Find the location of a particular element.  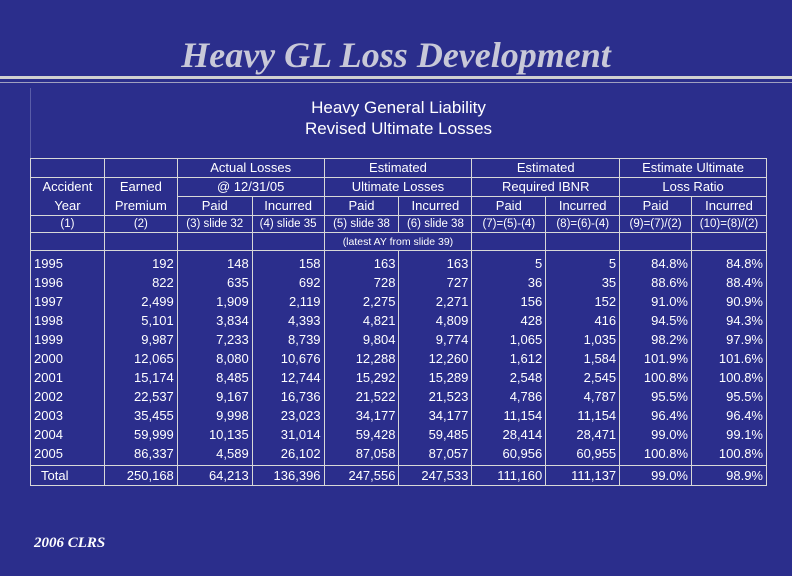

value-cell: 91.0% is located at coordinates (655, 301).